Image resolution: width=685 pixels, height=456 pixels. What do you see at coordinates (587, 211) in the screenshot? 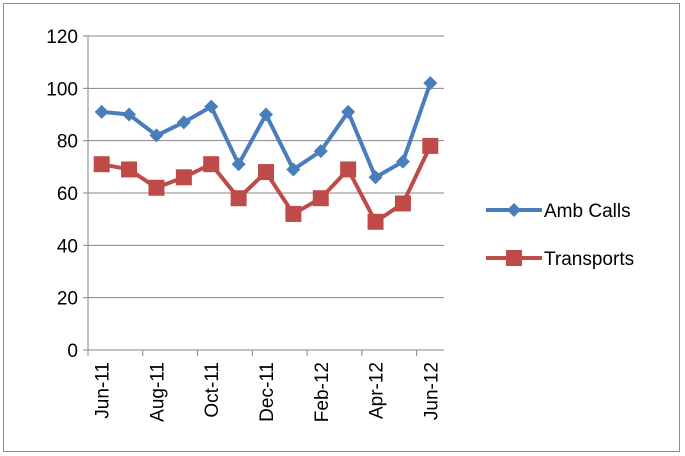
I see `legend-label: Amb Calls` at bounding box center [587, 211].